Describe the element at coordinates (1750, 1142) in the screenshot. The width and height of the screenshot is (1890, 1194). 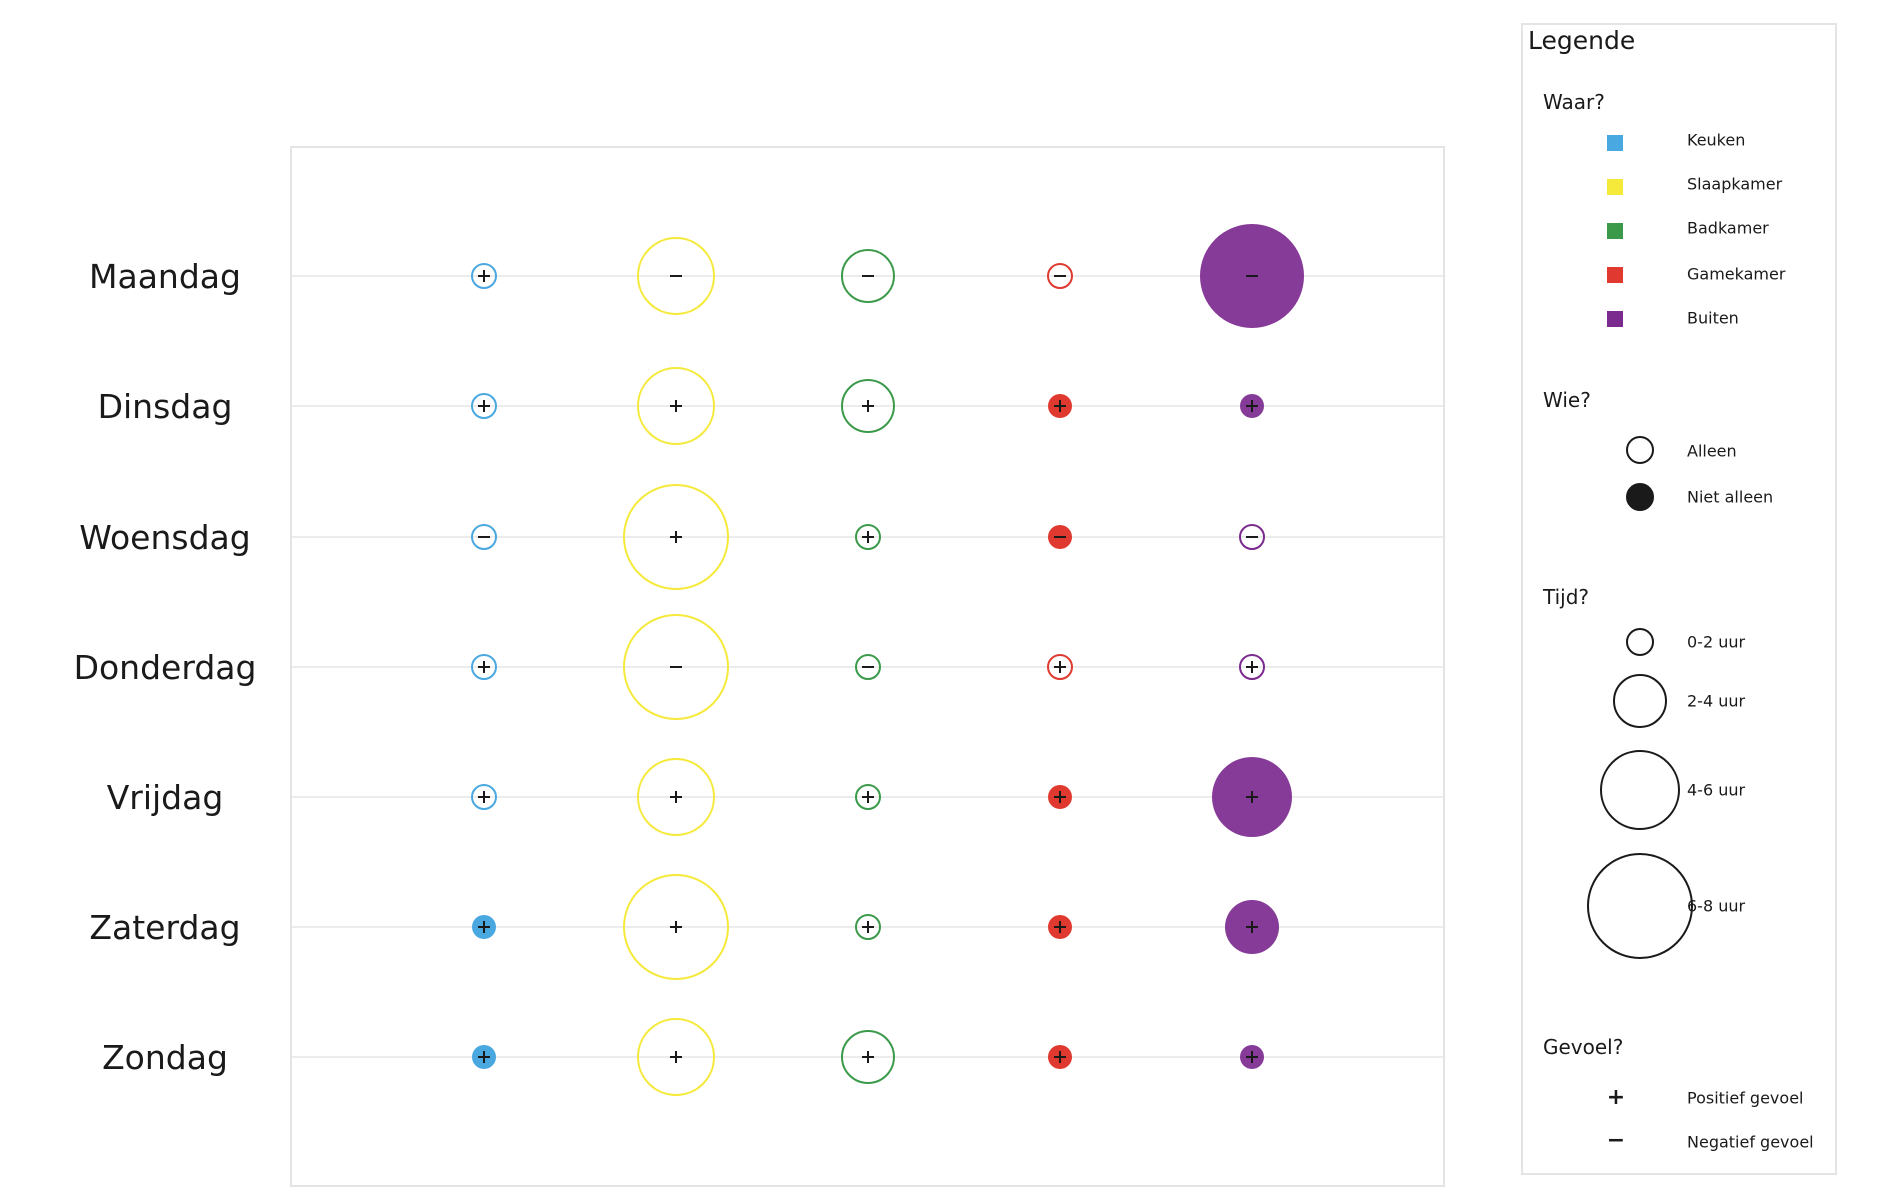
I see `legend-label-negatief: Negatief gevoel` at that location.